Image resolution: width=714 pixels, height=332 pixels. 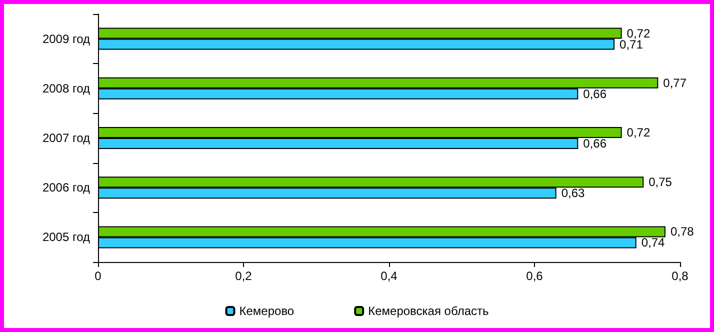 I want to click on x-tick-label: 0,2, so click(x=243, y=276).